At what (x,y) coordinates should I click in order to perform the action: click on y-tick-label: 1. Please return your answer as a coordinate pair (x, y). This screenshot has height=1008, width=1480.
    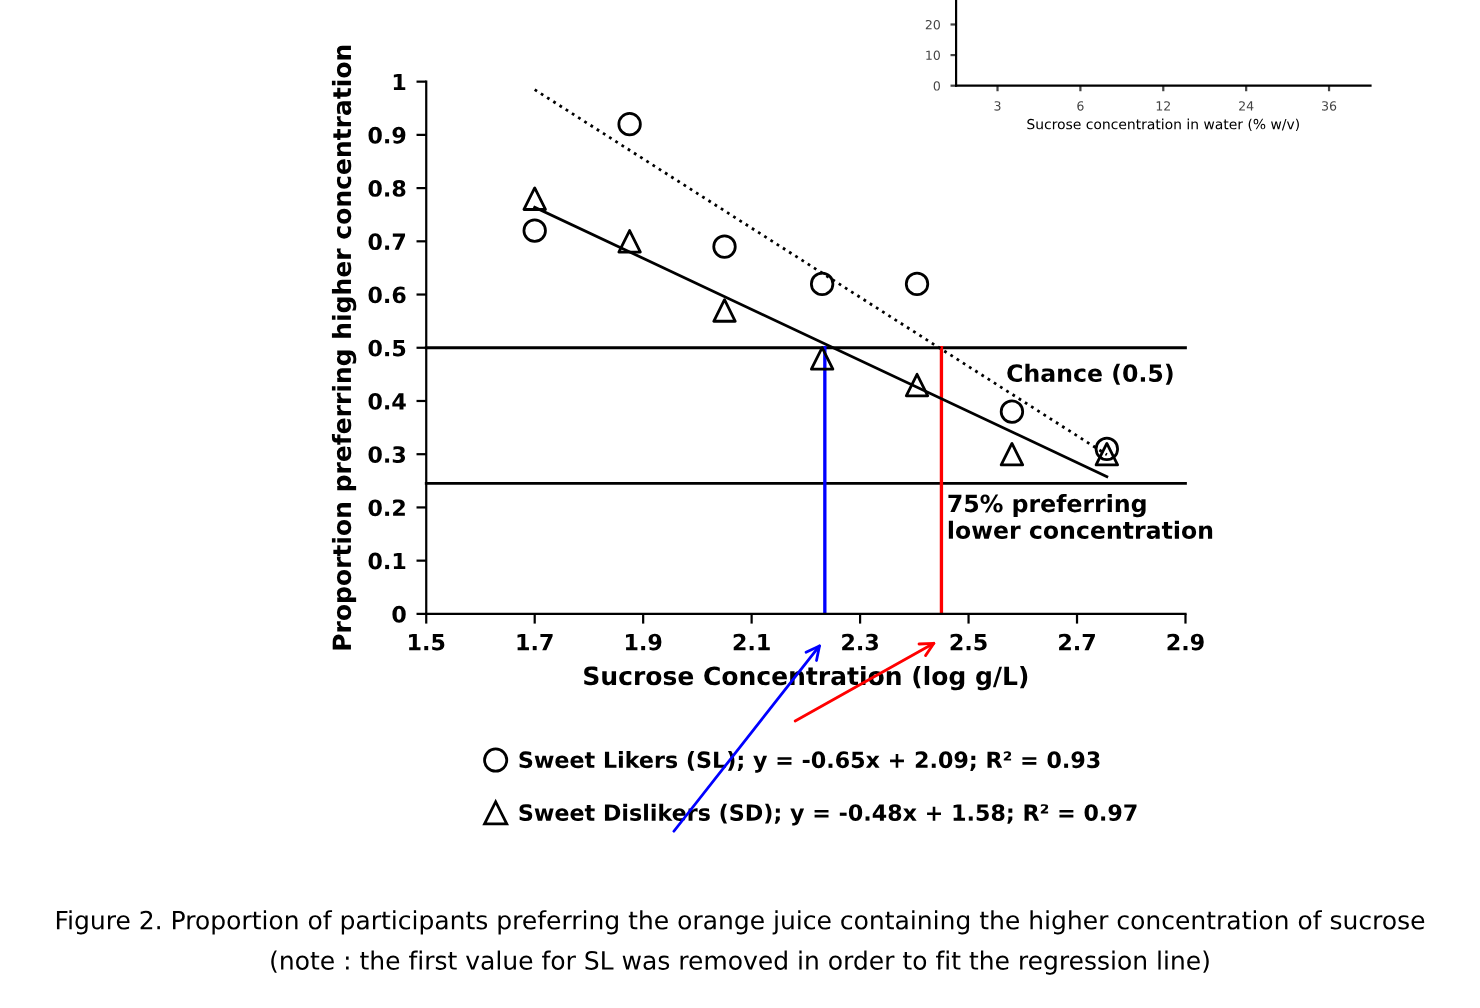
    Looking at the image, I should click on (399, 82).